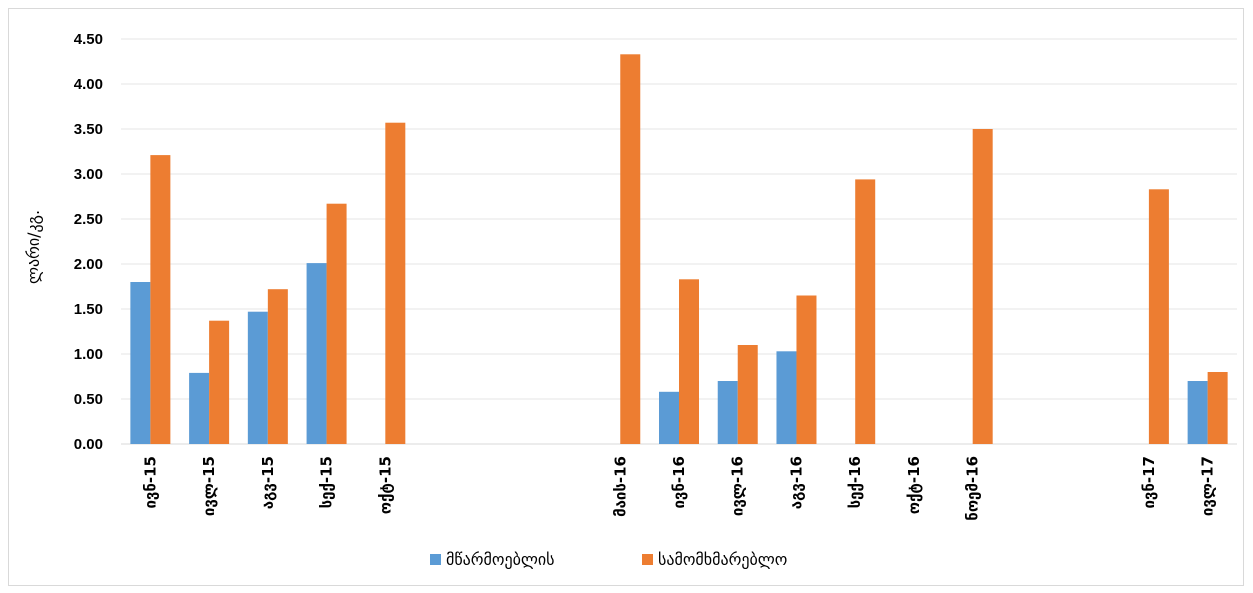 The height and width of the screenshot is (593, 1253). Describe the element at coordinates (738, 486) in the screenshot. I see `x-tick-label: ივლ-16` at that location.